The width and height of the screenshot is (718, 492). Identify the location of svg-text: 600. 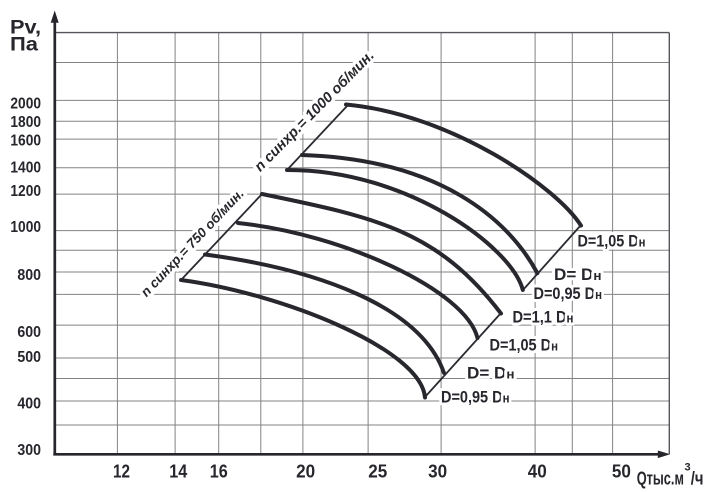
(29, 332).